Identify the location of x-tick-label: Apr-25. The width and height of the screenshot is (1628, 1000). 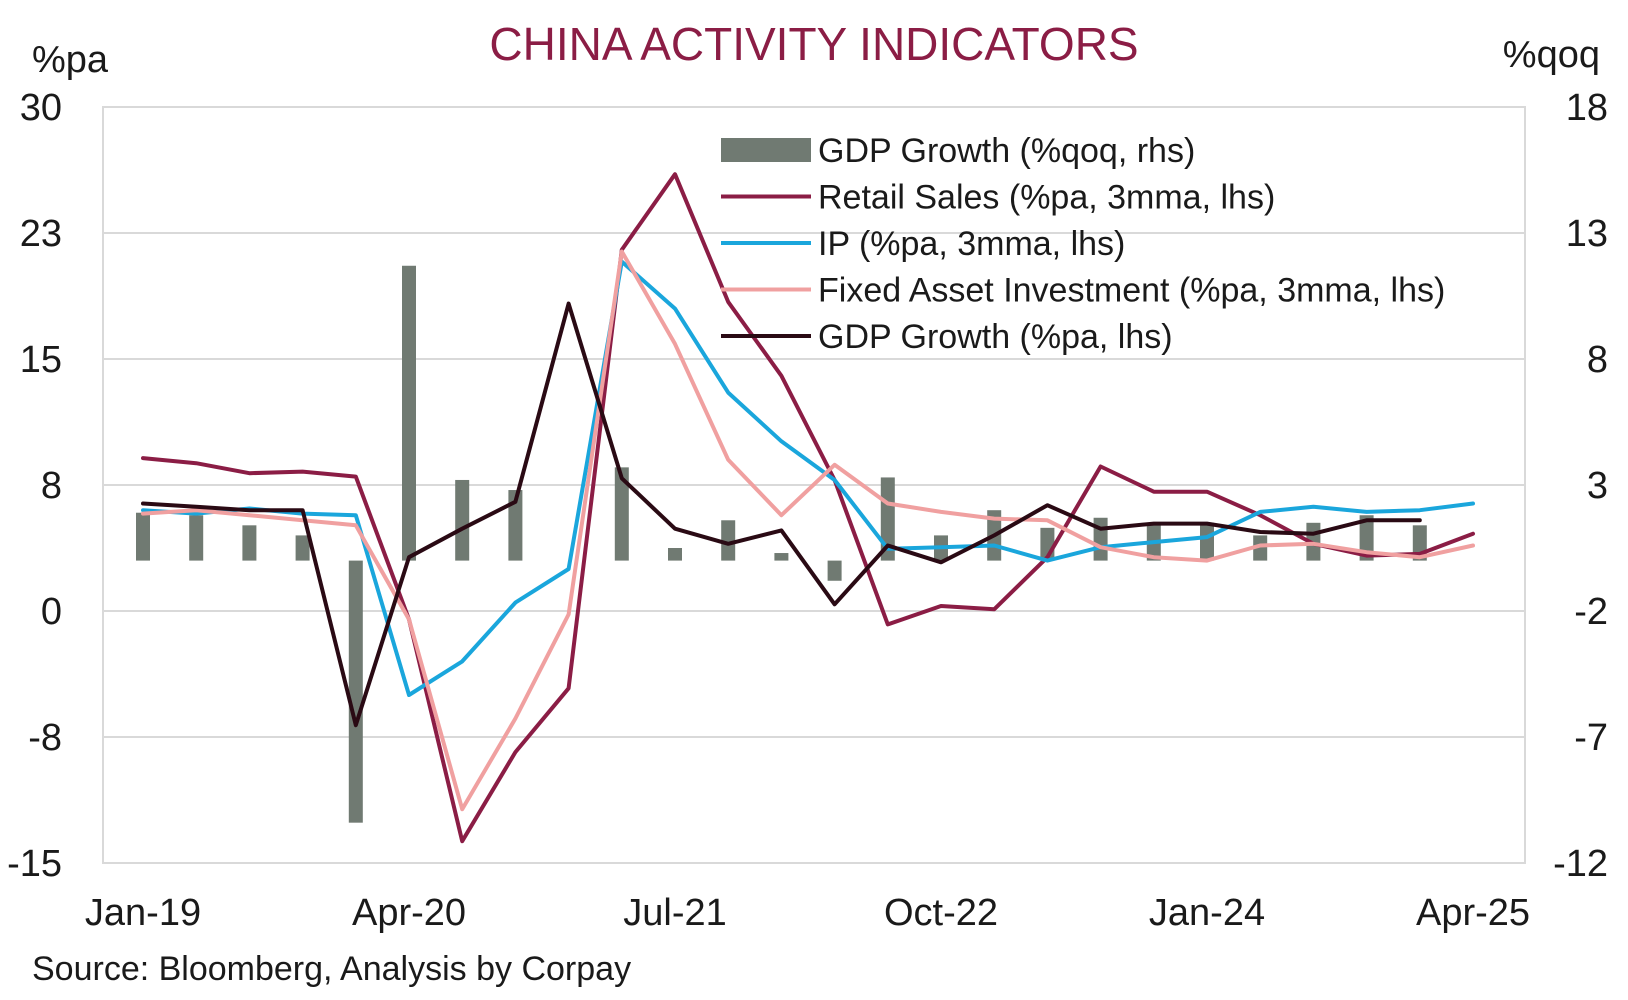
(1473, 913).